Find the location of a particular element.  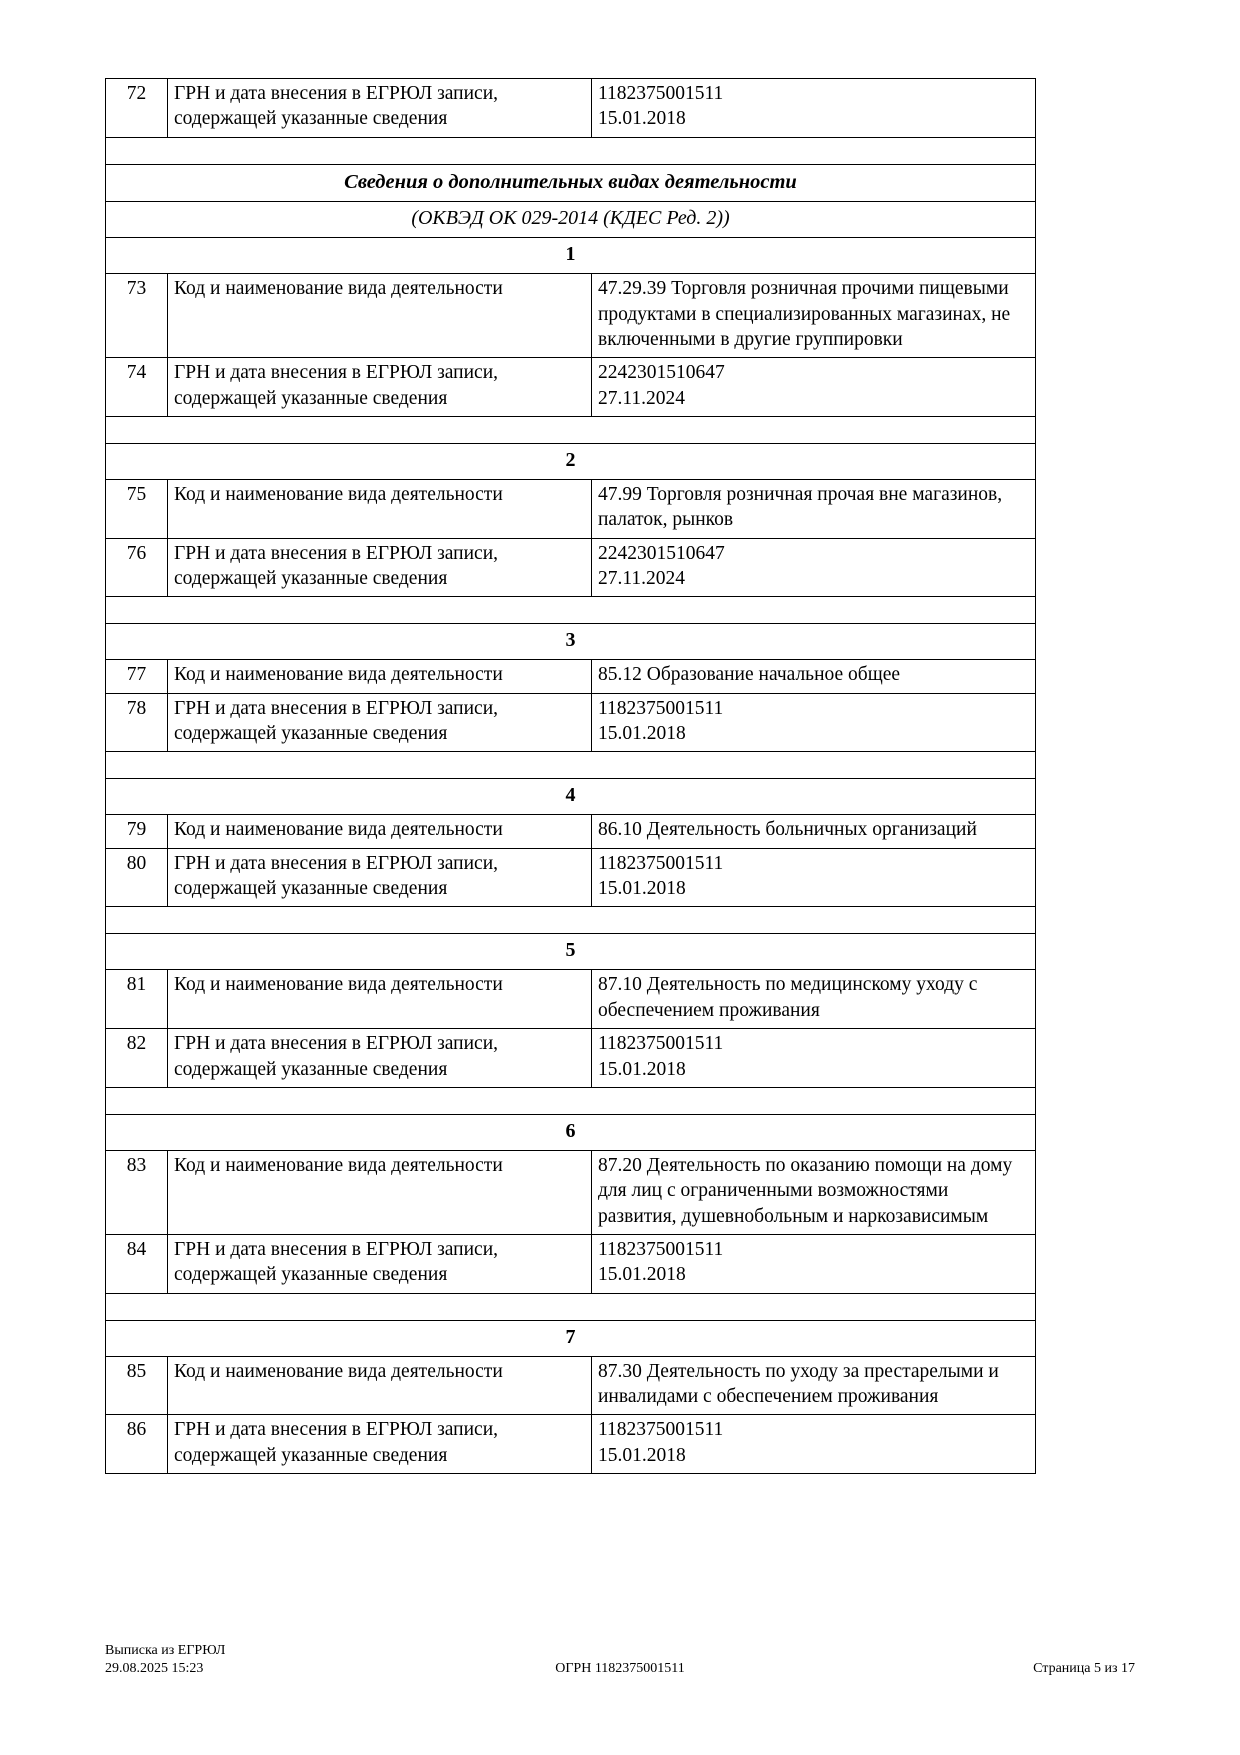

section-subtitle-row: (ОКВЭД ОК 029-2014 (КДЕС Ред. 2)) is located at coordinates (570, 220).